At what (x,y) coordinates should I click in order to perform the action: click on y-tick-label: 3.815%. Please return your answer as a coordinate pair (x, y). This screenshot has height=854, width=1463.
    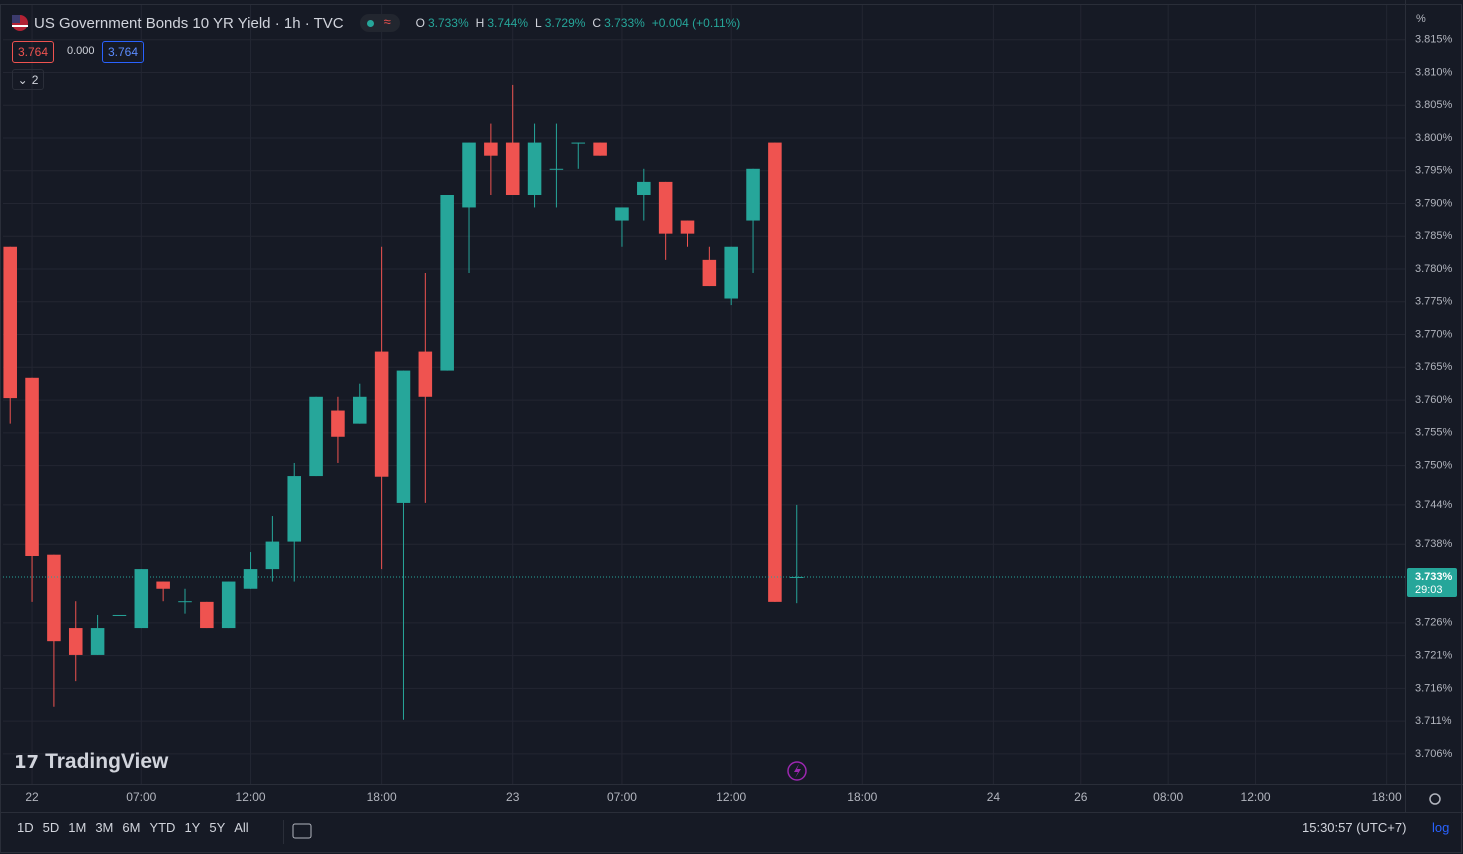
    Looking at the image, I should click on (1434, 40).